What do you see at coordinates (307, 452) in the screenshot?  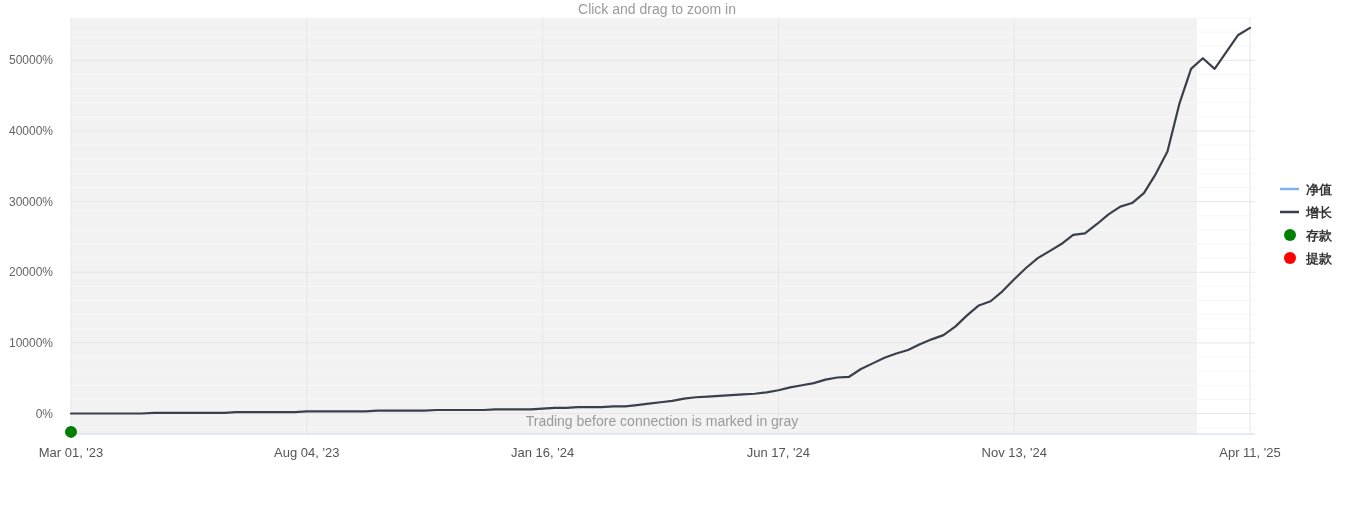 I see `x-tick-label: Aug 04, '23` at bounding box center [307, 452].